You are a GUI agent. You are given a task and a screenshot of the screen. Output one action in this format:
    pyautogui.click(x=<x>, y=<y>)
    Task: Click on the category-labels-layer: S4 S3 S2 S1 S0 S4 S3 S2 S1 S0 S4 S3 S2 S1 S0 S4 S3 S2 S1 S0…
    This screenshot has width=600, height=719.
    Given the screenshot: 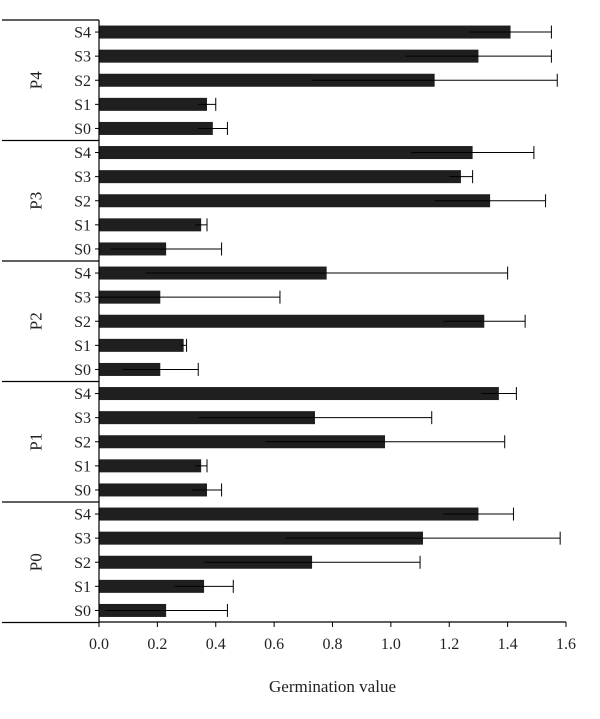 What is the action you would take?
    pyautogui.click(x=86, y=322)
    